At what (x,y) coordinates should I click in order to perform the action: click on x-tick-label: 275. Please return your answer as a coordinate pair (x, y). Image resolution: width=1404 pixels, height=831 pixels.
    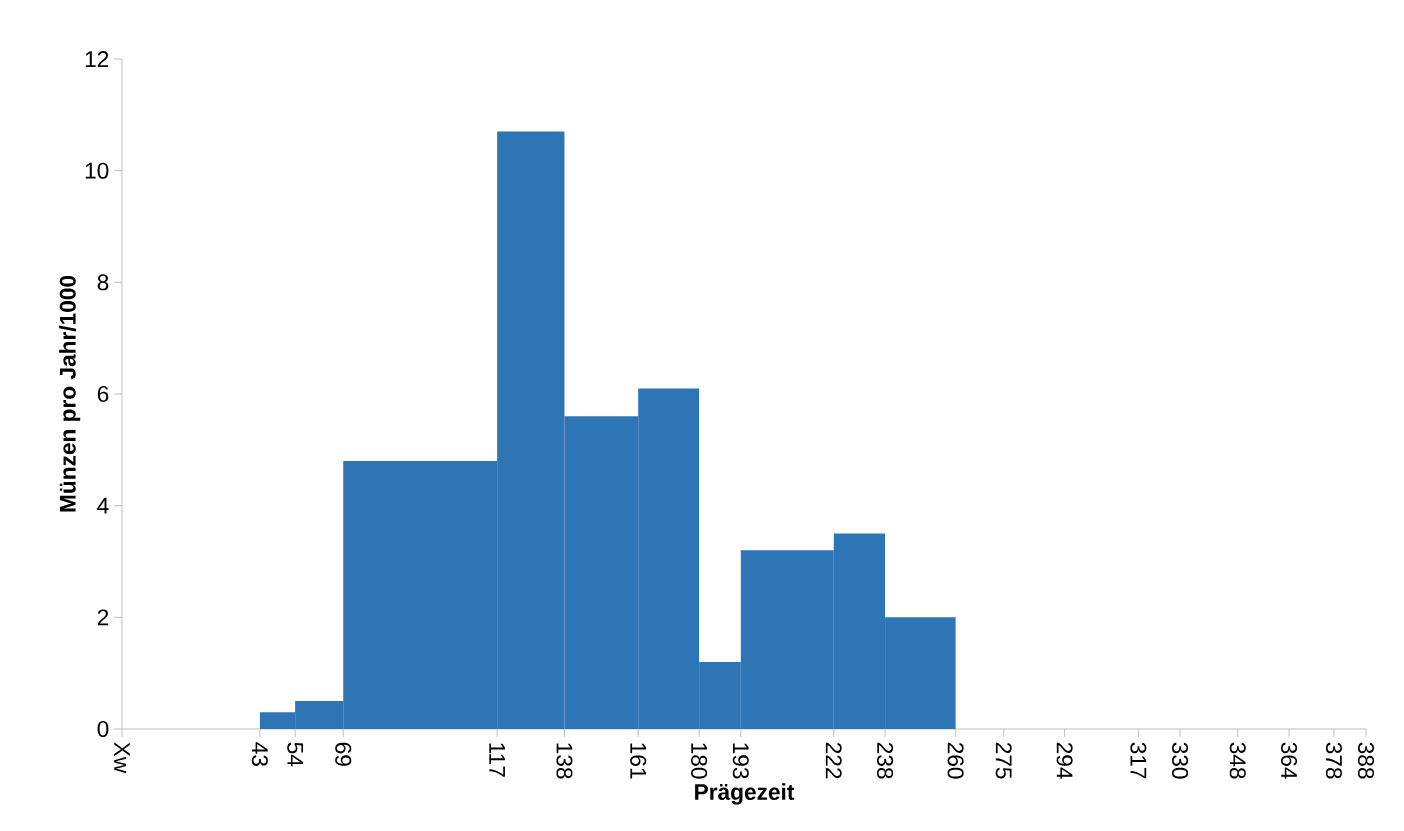
    Looking at the image, I should click on (1003, 760).